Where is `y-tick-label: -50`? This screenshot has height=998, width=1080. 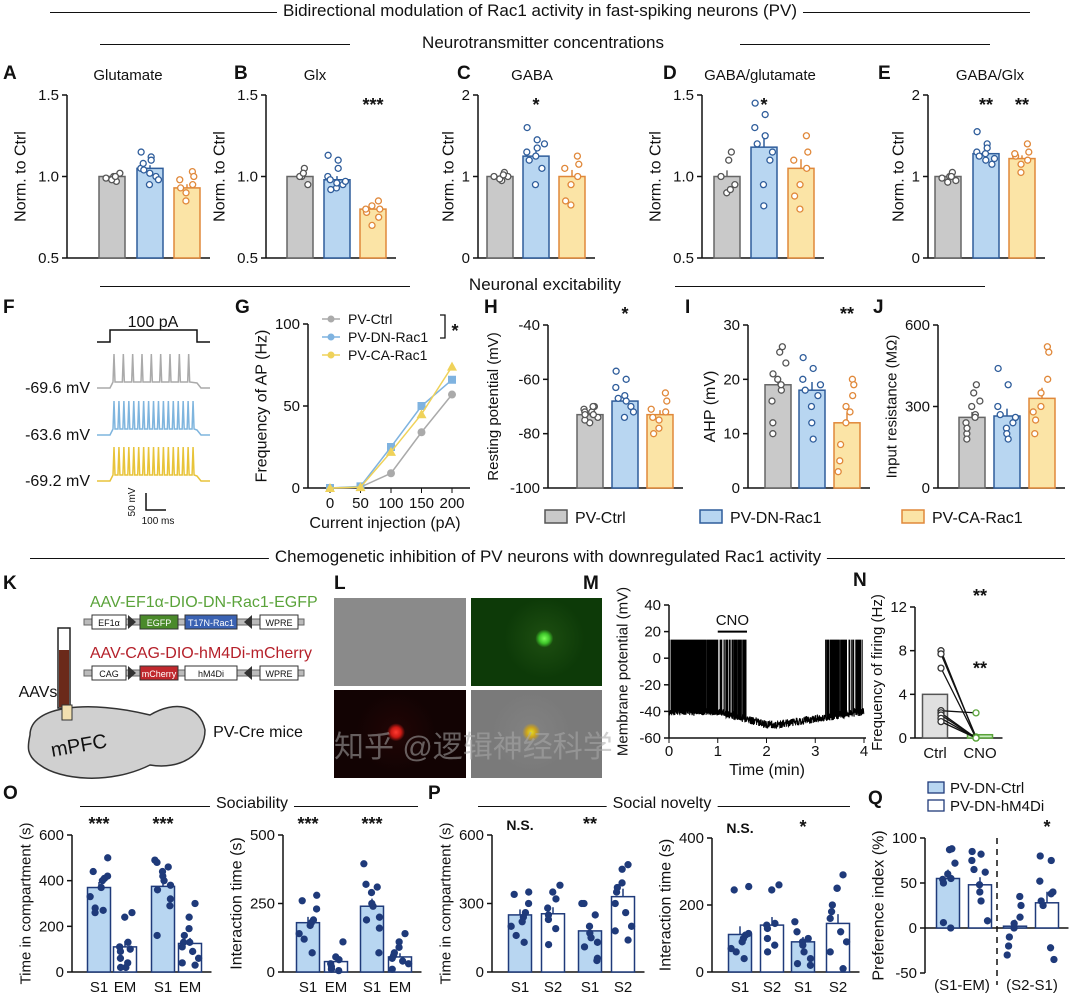 y-tick-label: -50 is located at coordinates (906, 973).